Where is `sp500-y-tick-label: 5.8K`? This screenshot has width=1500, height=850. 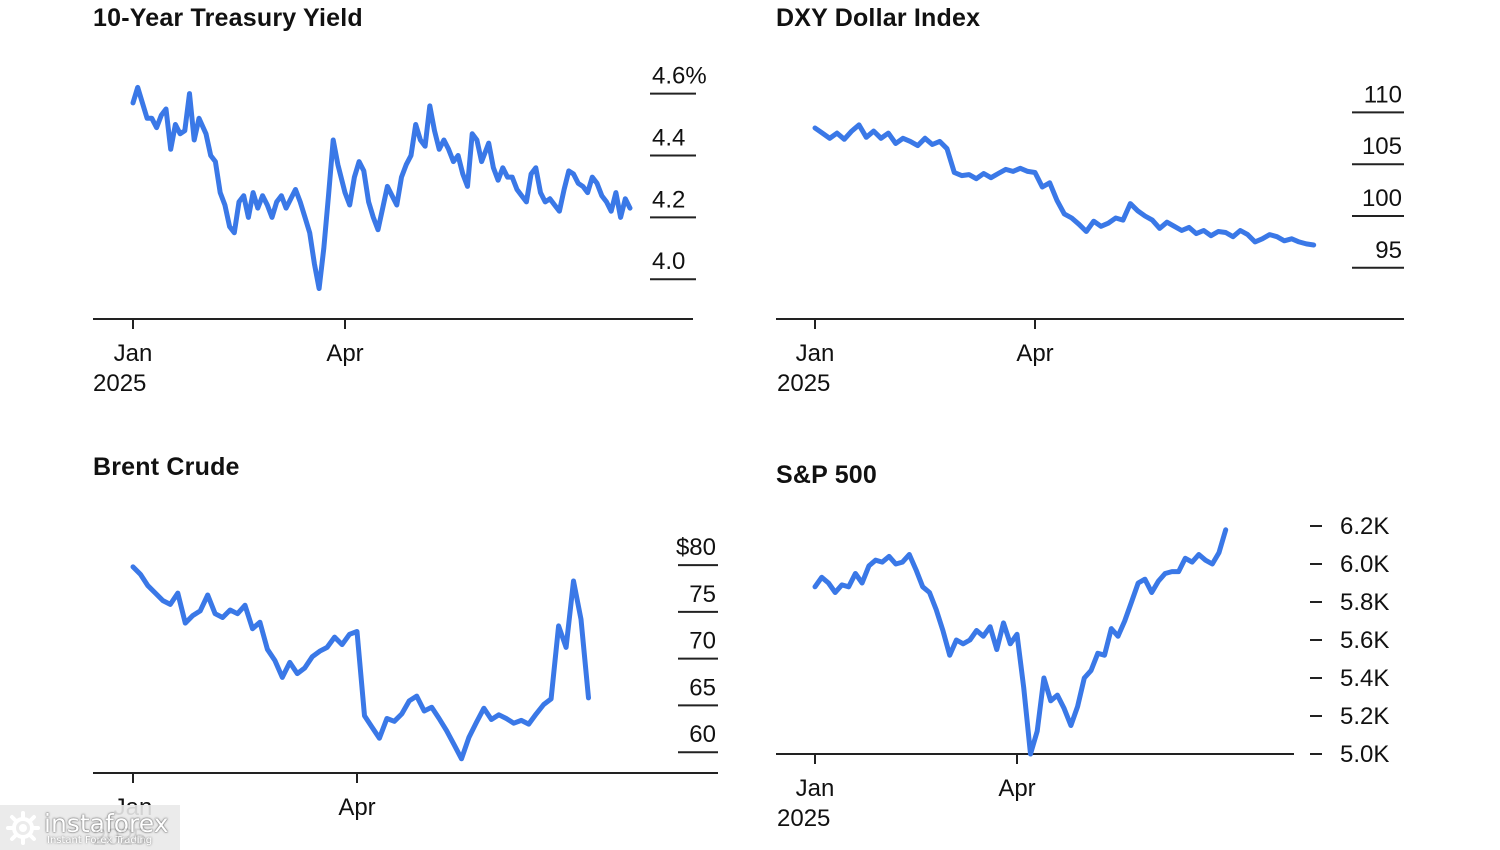
sp500-y-tick-label: 5.8K is located at coordinates (1364, 602).